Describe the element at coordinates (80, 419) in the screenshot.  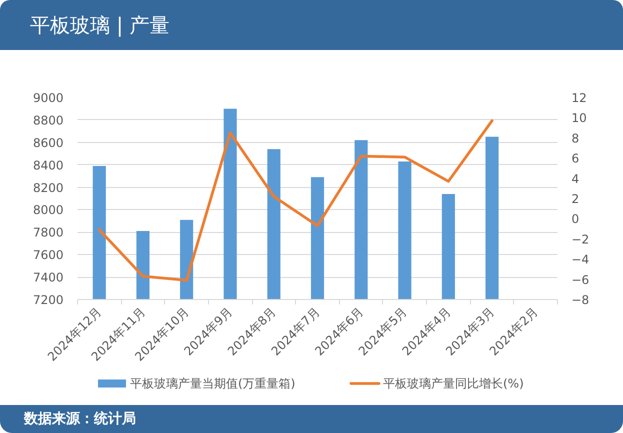
I see `source-note: 数据来源：统计局` at that location.